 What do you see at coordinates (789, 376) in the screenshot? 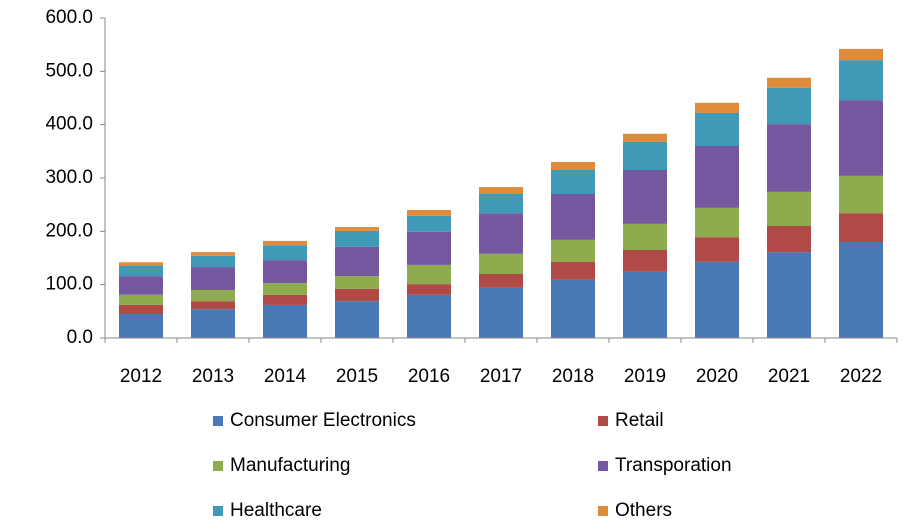
I see `x-tick-label: 2021` at bounding box center [789, 376].